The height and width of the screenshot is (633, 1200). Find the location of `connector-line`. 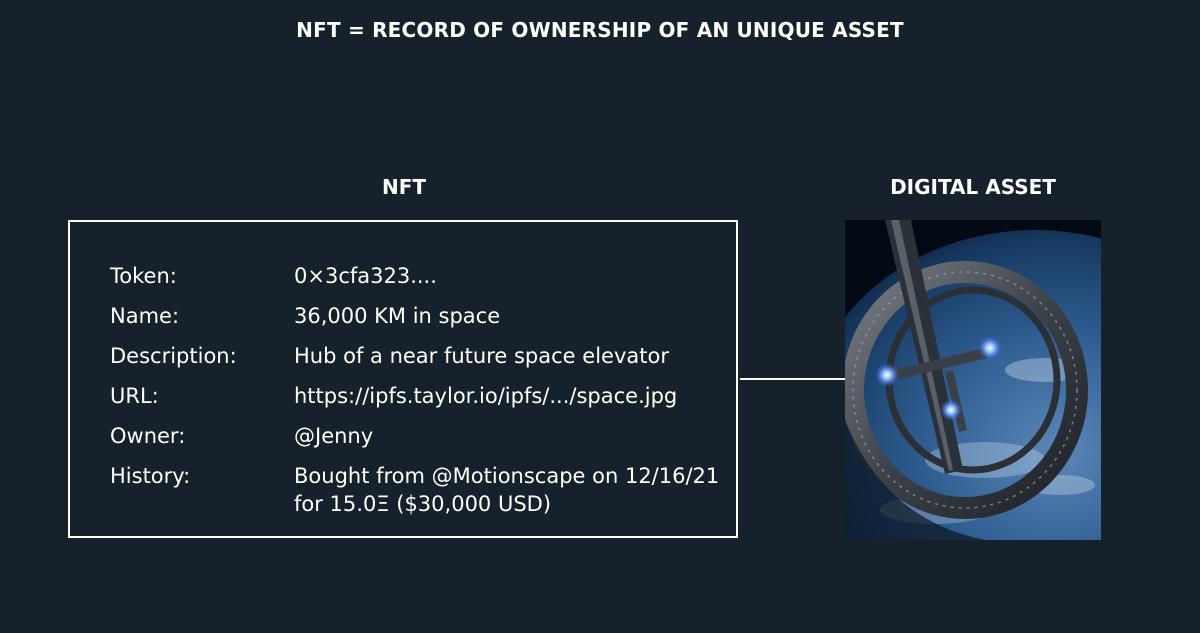

connector-line is located at coordinates (792, 379).